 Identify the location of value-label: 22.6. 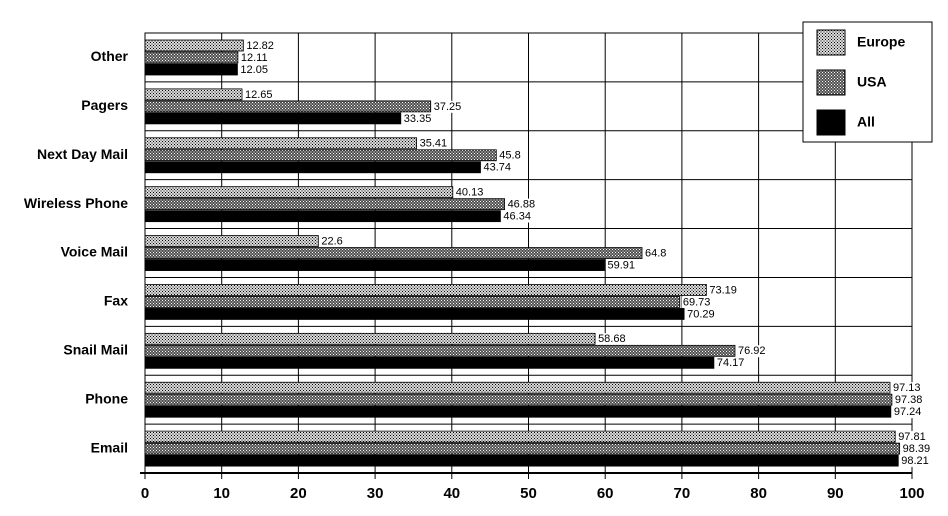
(331, 241).